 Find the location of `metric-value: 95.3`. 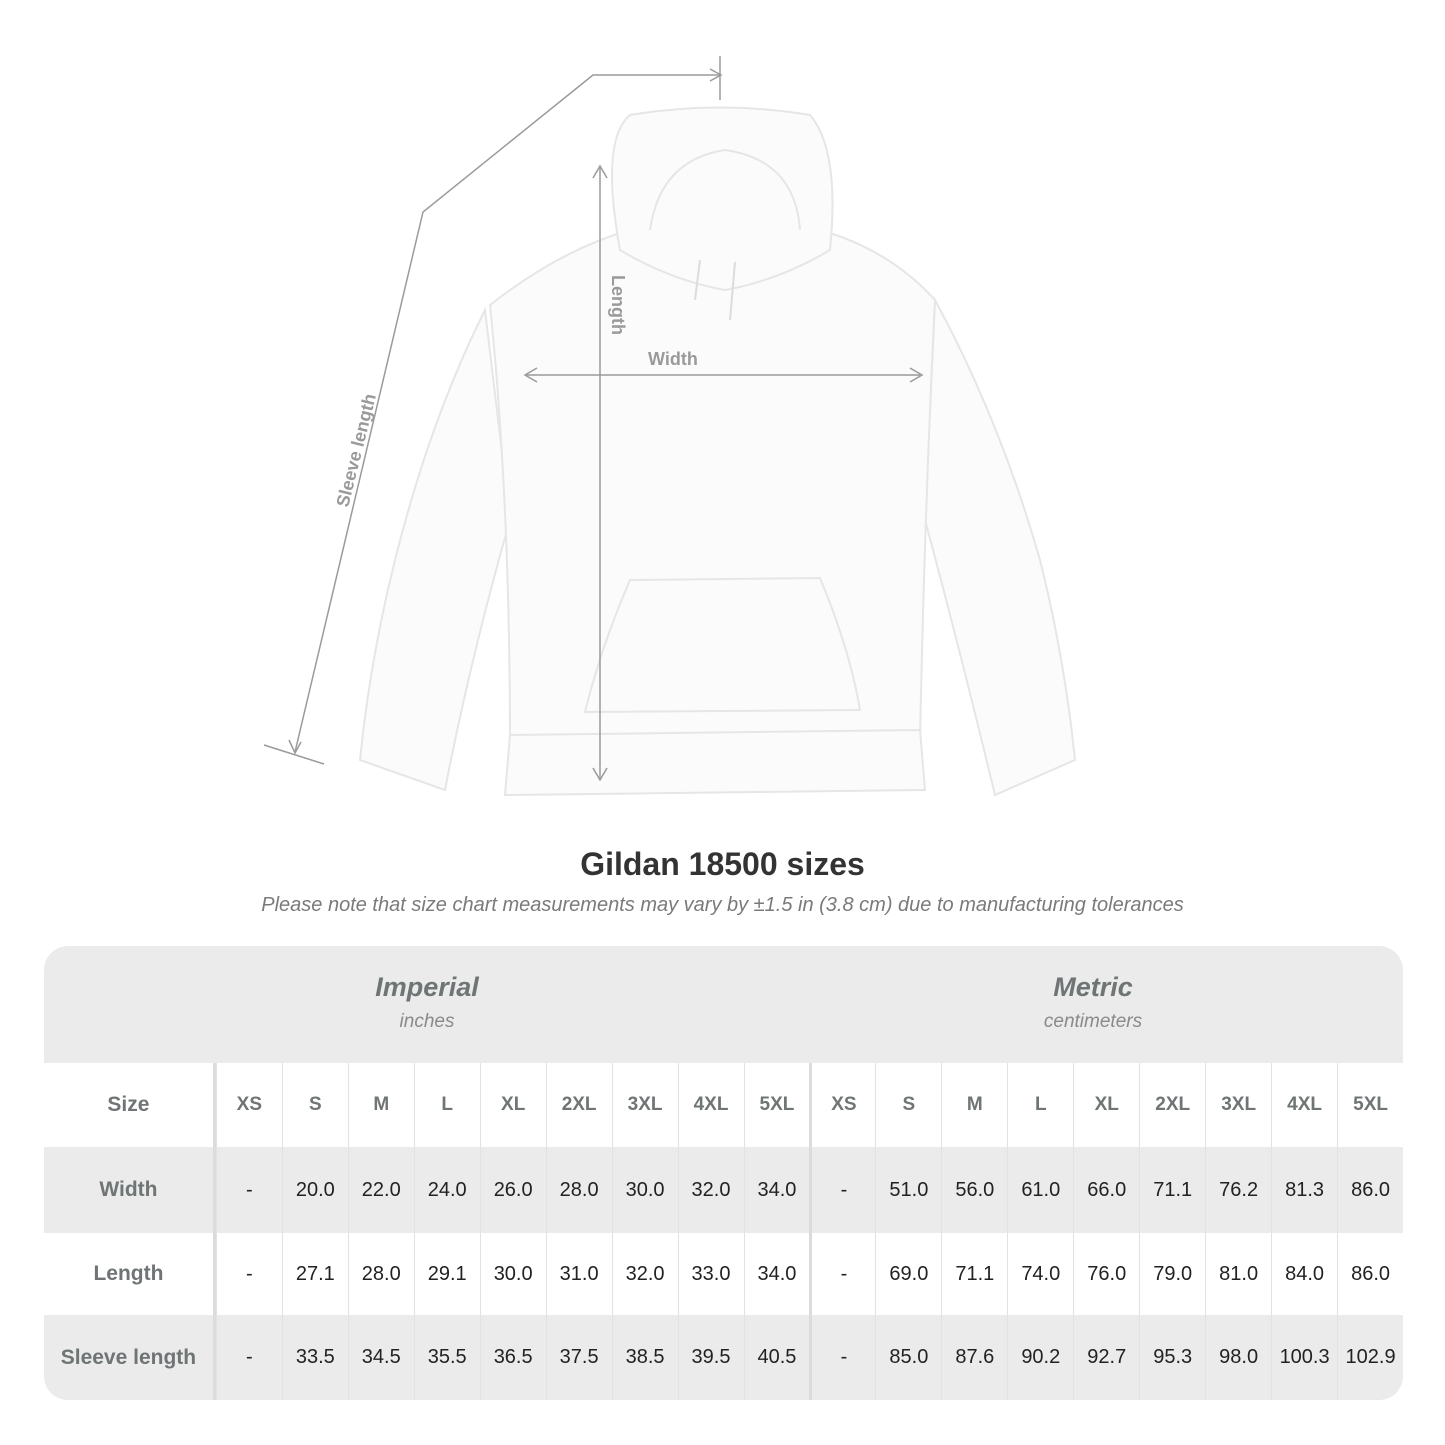

metric-value: 95.3 is located at coordinates (1172, 1357).